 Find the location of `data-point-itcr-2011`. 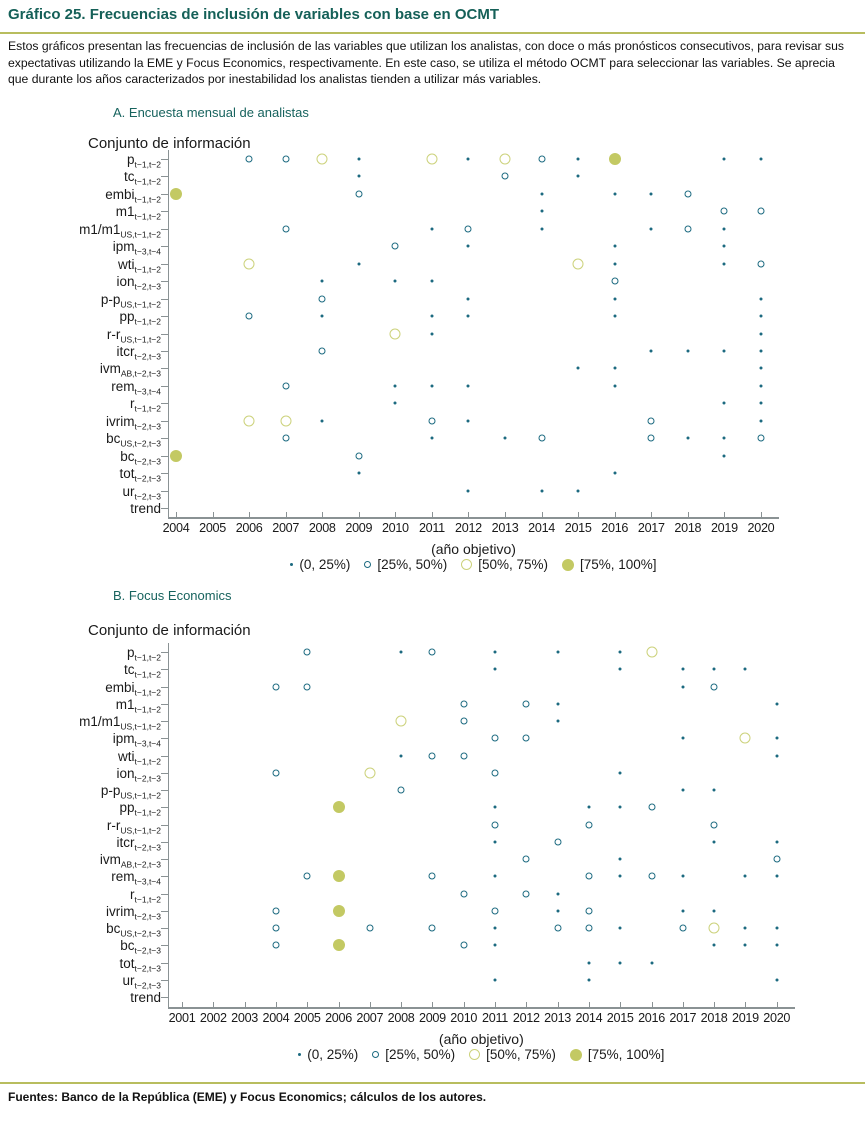

data-point-itcr-2011 is located at coordinates (495, 842).